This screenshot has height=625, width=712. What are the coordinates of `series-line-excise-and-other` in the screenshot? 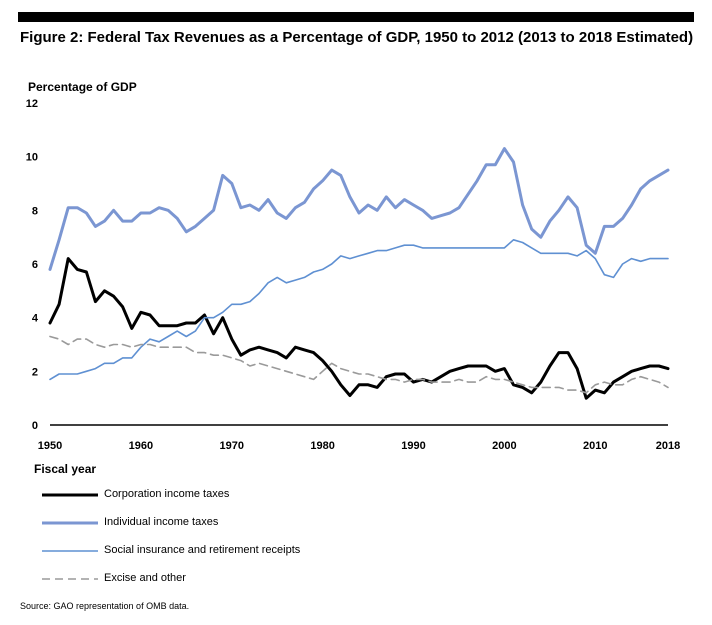 It's located at (359, 364).